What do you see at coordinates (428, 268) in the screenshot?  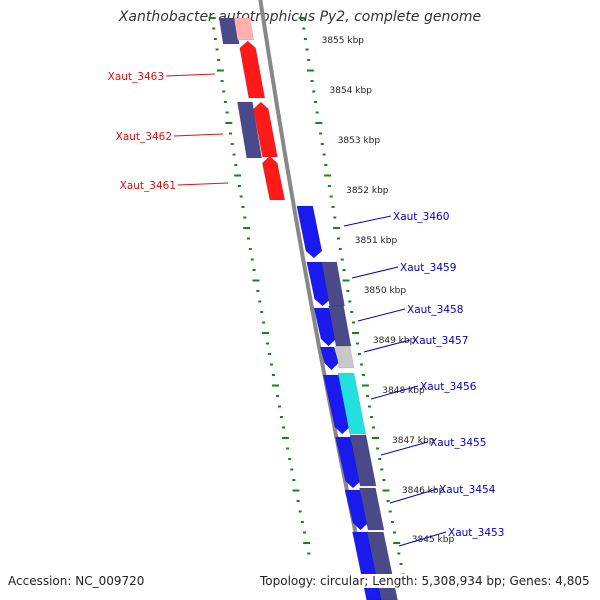 I see `gene-label: Xaut_3459` at bounding box center [428, 268].